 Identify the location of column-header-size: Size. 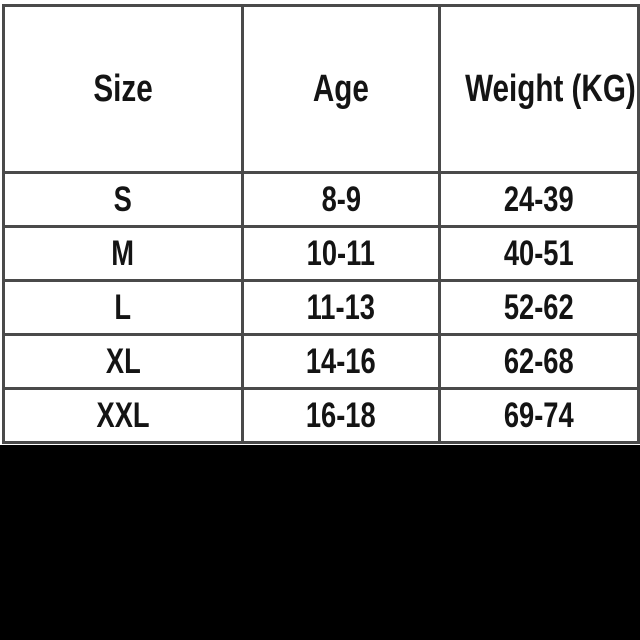
(123, 89).